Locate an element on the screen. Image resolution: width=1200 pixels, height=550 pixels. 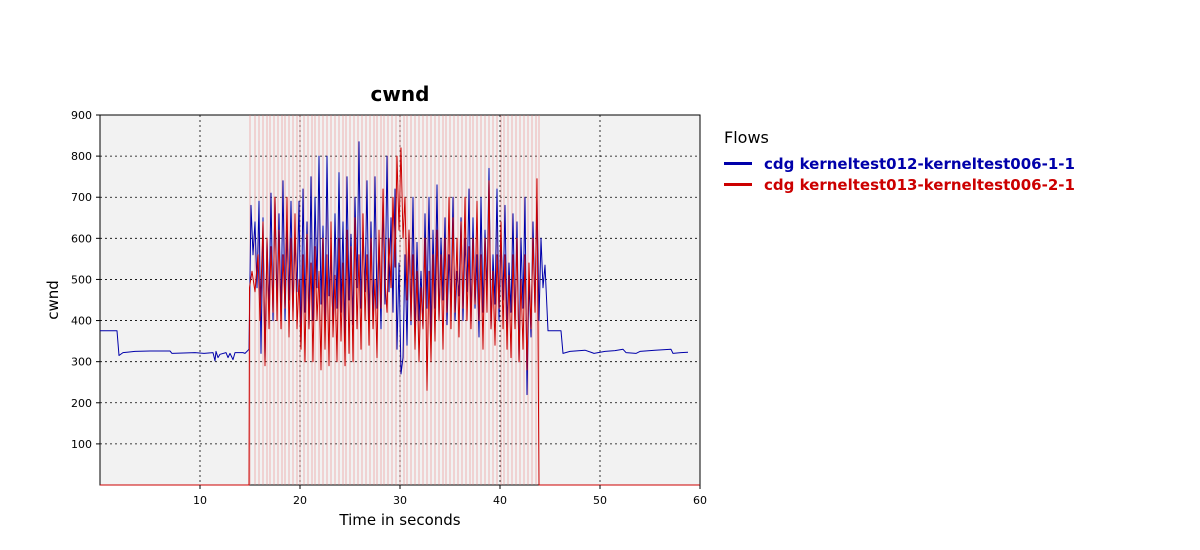
x-tick-label: 30 is located at coordinates (400, 500).